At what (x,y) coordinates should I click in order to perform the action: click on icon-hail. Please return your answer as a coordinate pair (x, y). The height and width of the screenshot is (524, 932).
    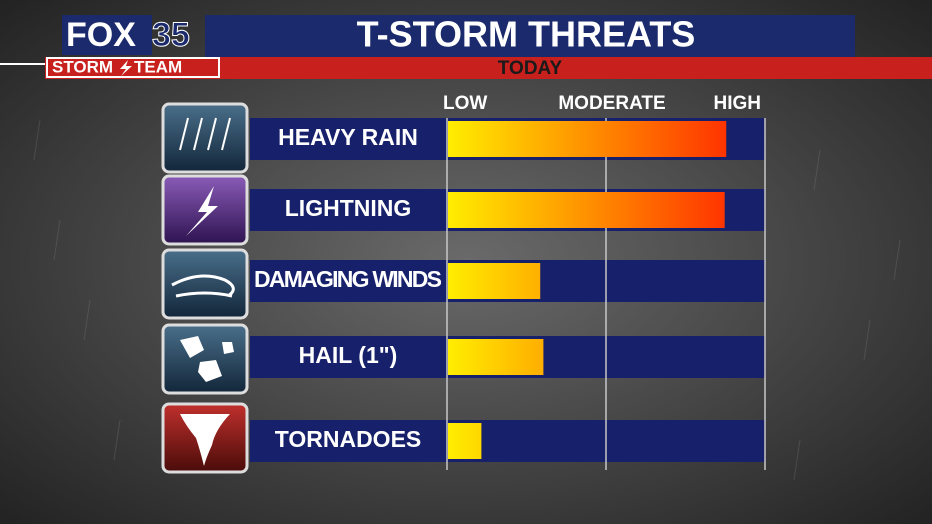
    Looking at the image, I should click on (205, 359).